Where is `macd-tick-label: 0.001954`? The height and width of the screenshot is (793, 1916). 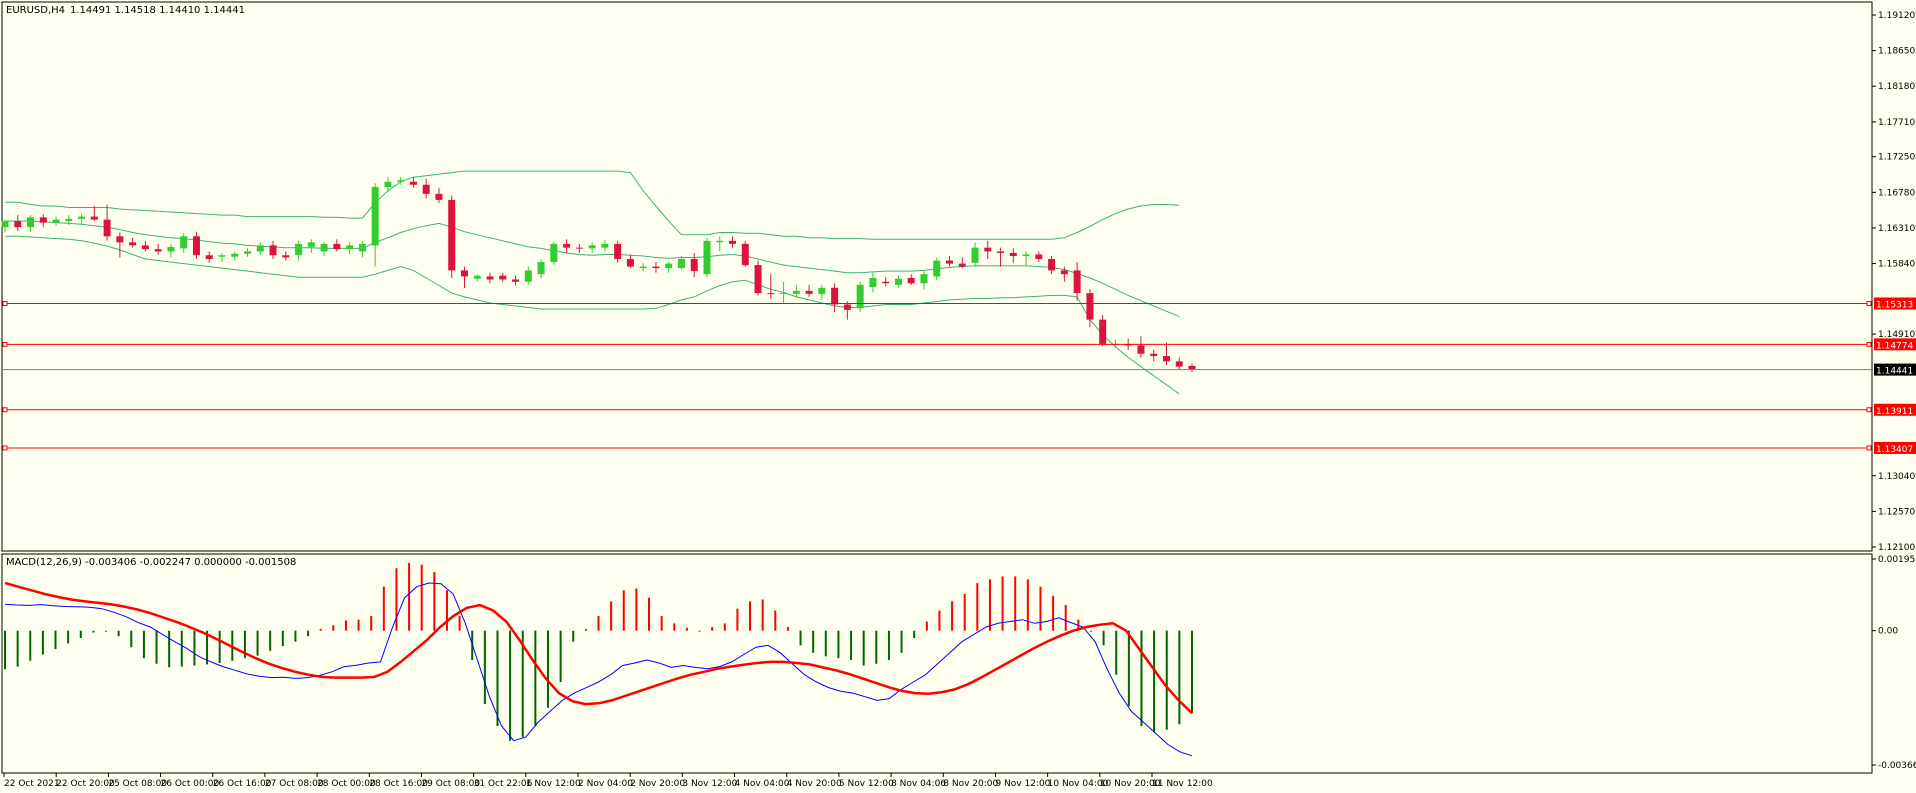
macd-tick-label: 0.001954 is located at coordinates (1897, 560).